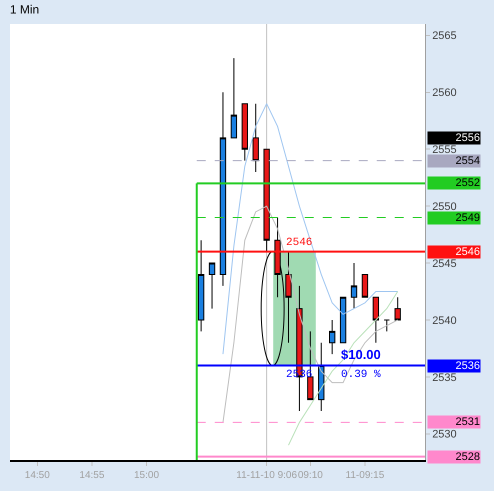 The width and height of the screenshot is (494, 491). What do you see at coordinates (92, 475) in the screenshot?
I see `x-tick-label: 14:55` at bounding box center [92, 475].